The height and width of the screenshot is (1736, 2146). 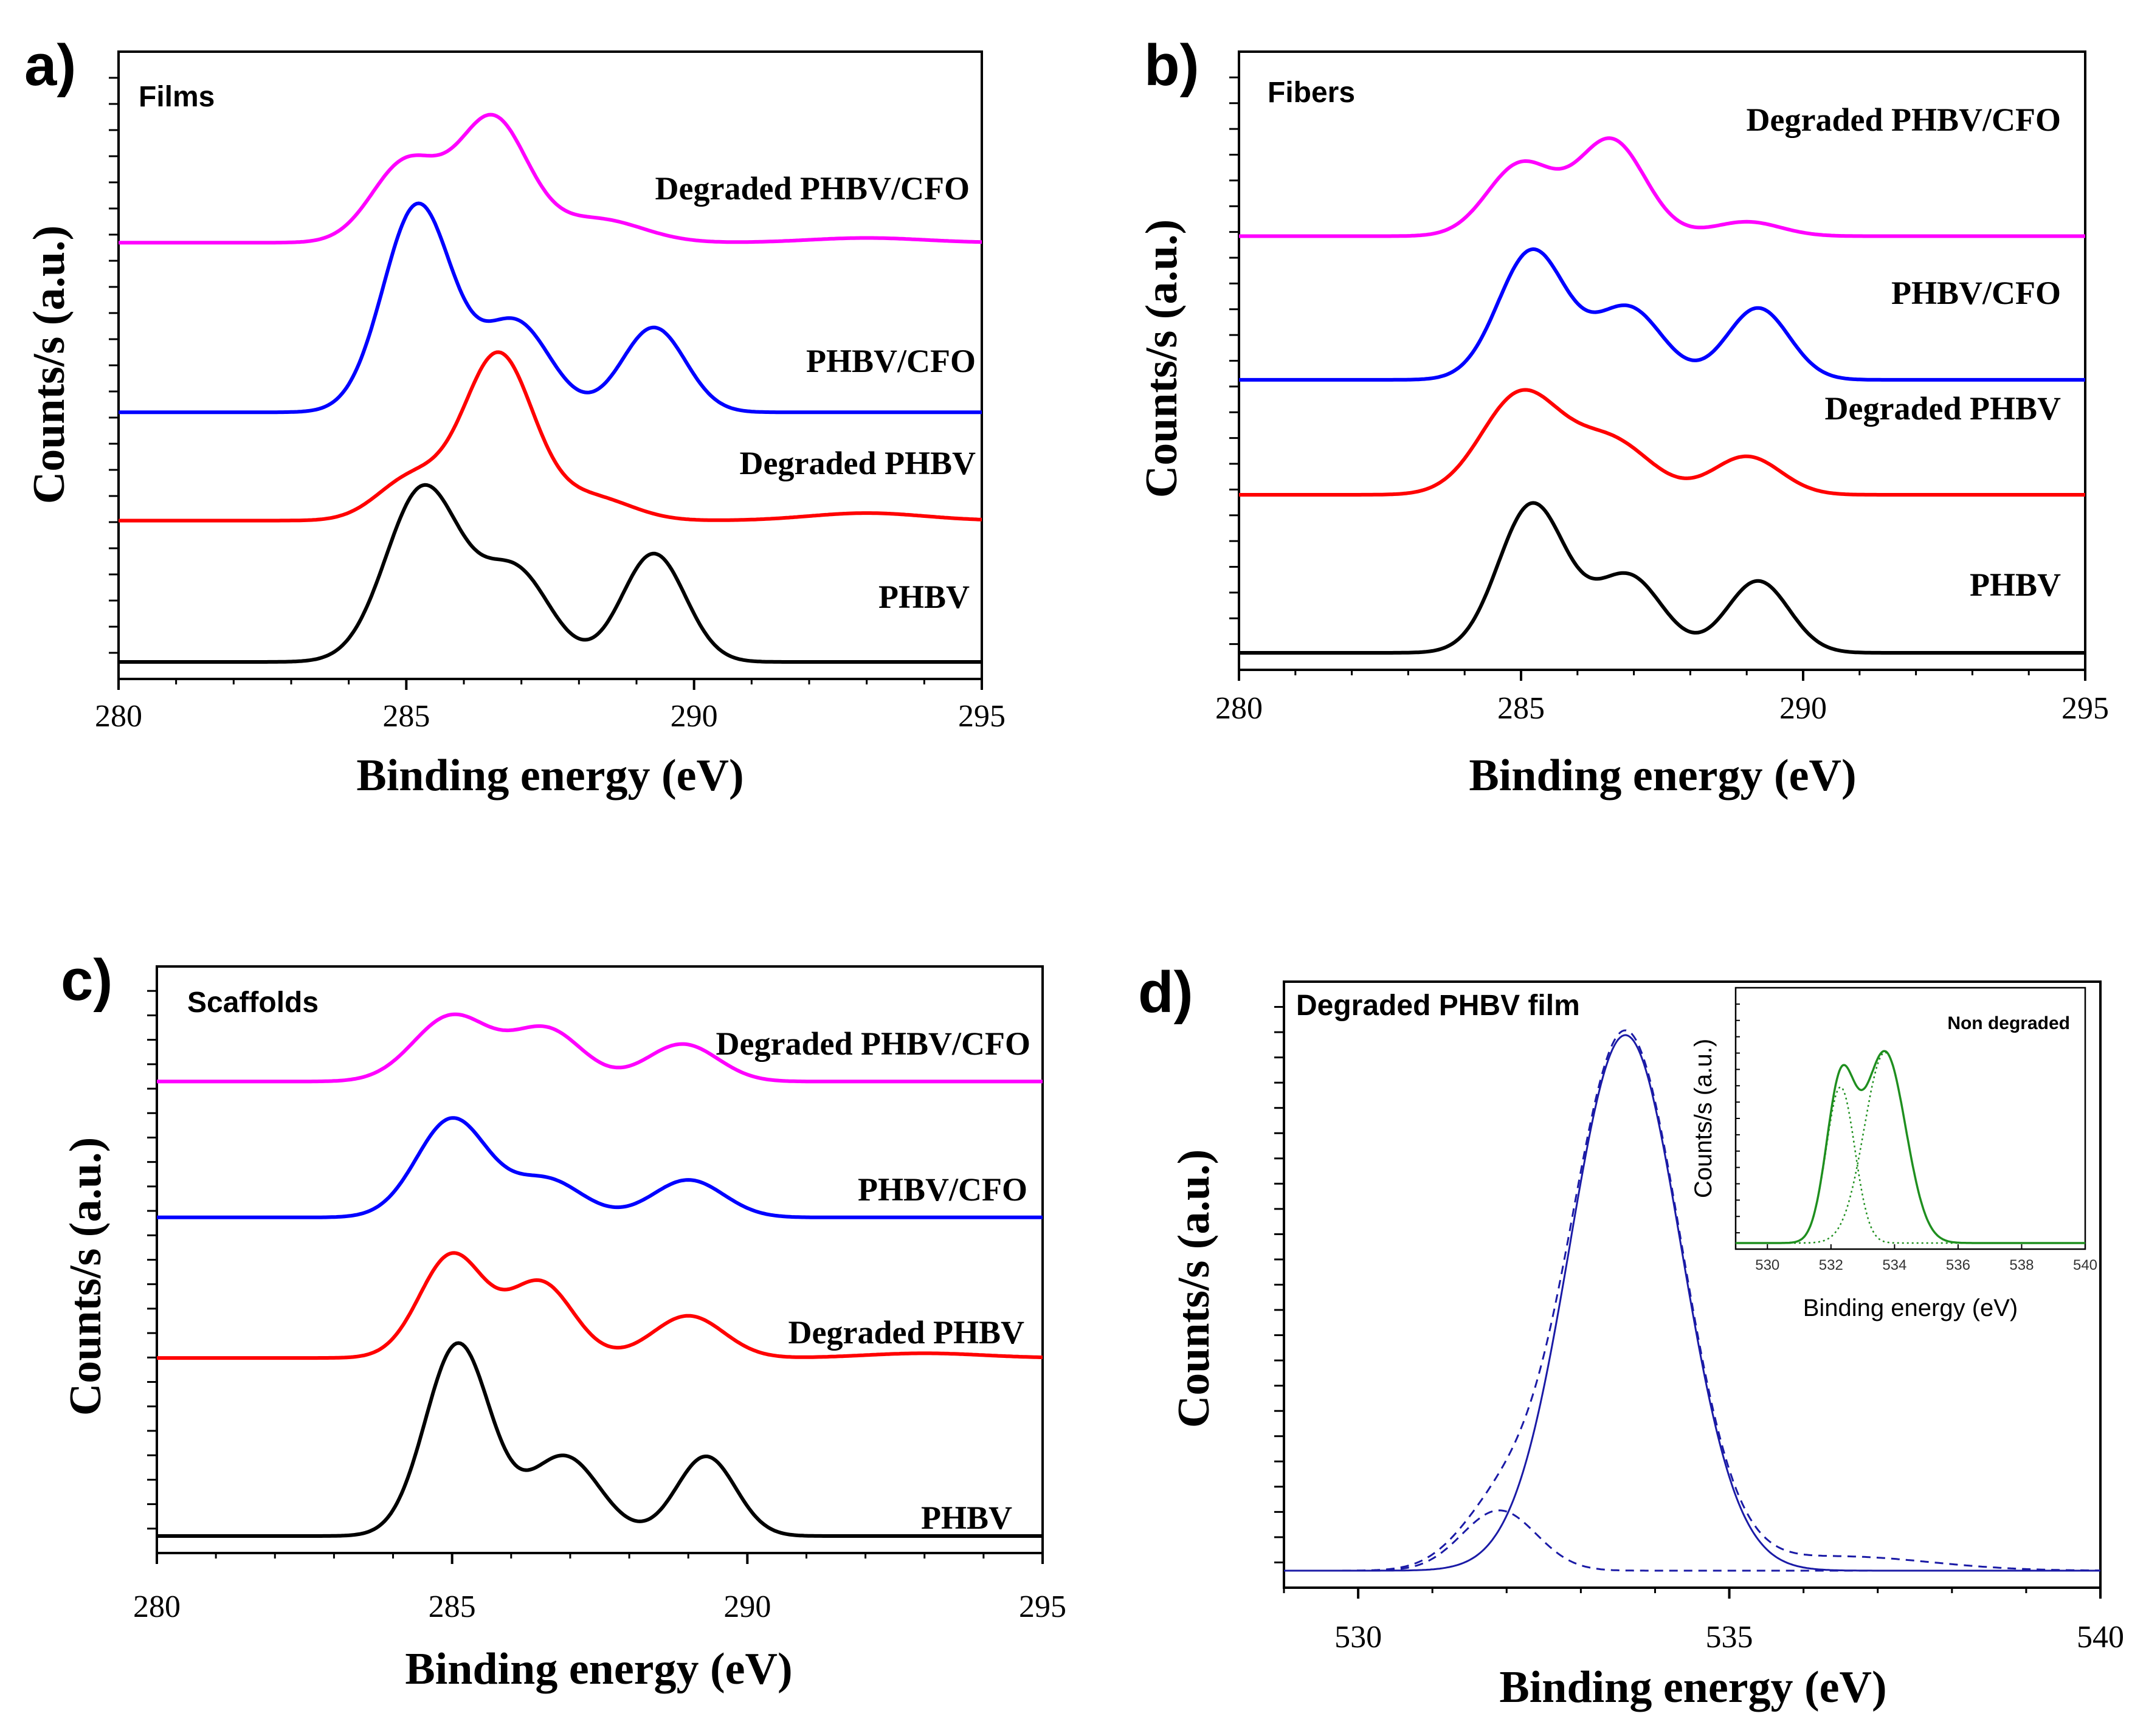 What do you see at coordinates (1358, 1637) in the screenshot?
I see `x-tick-label: 530` at bounding box center [1358, 1637].